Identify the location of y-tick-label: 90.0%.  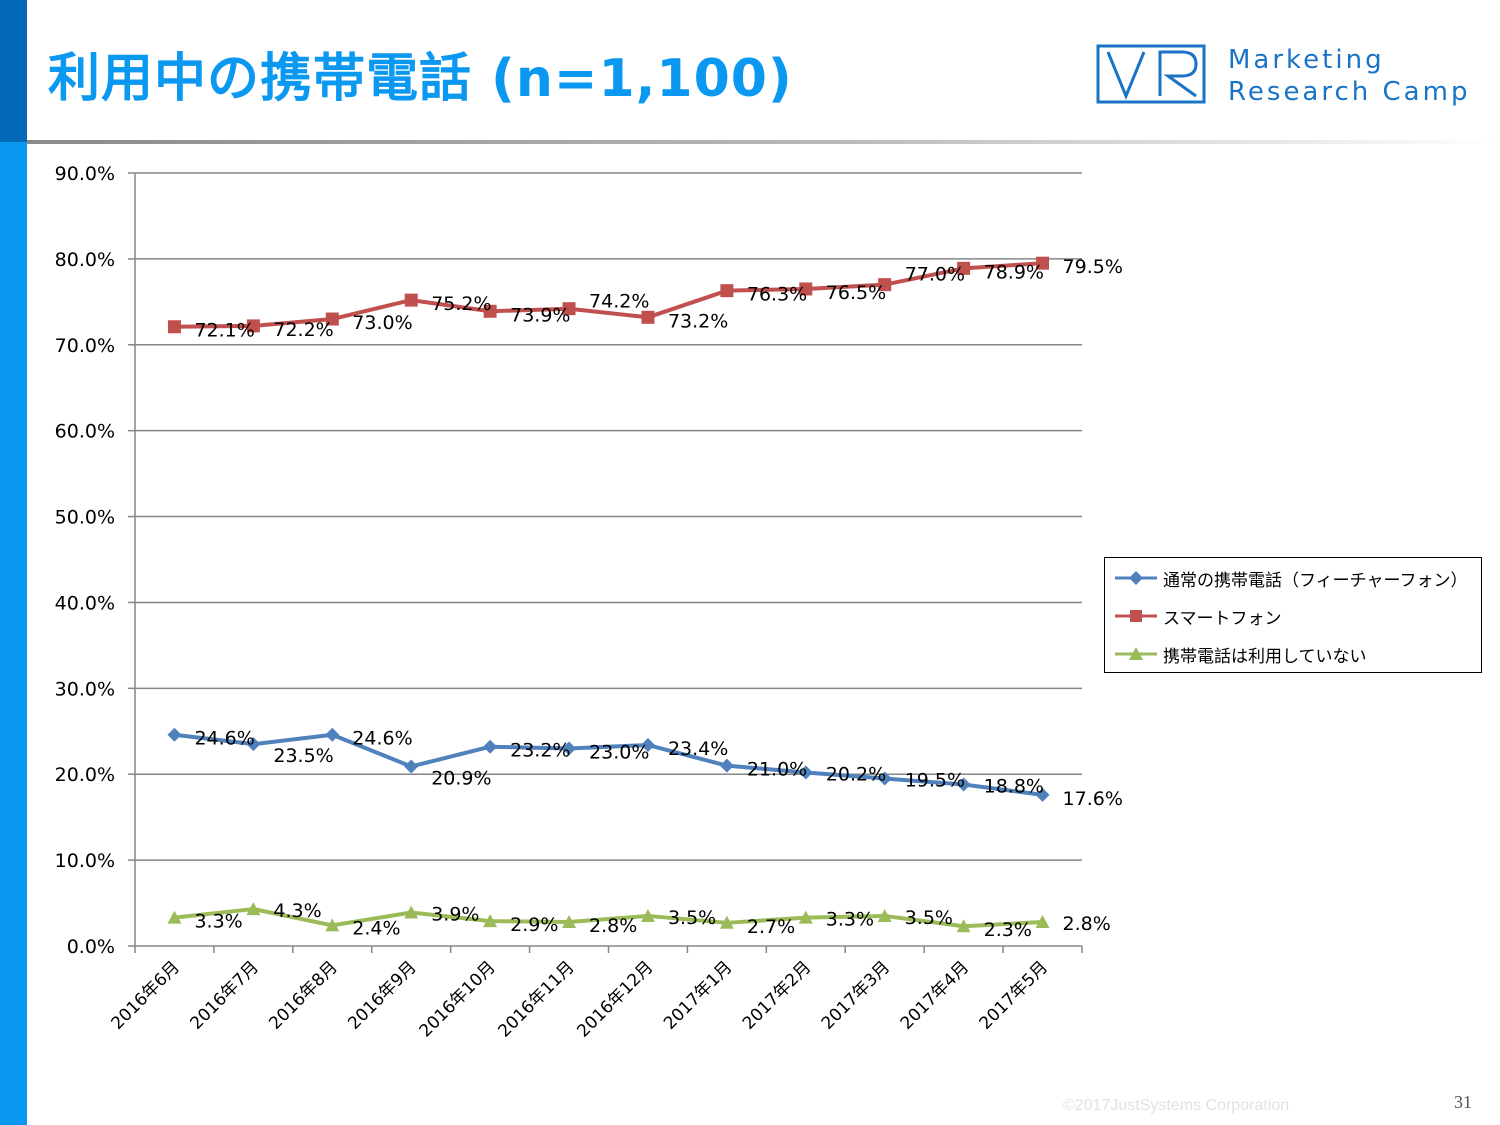
(85, 174).